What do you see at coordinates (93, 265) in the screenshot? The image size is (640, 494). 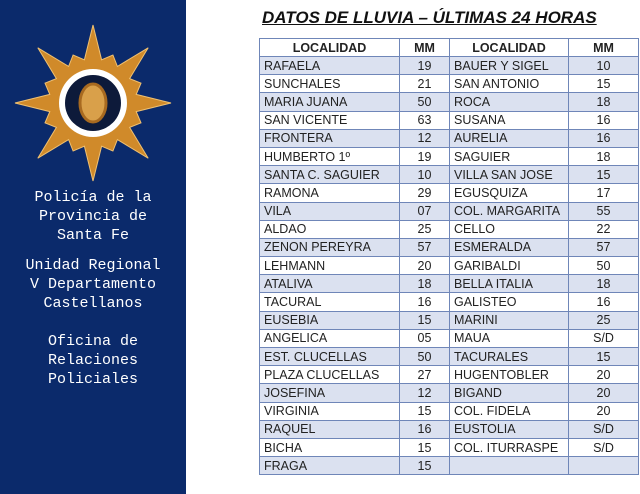 I see `sidebar-line: Unidad Regional` at bounding box center [93, 265].